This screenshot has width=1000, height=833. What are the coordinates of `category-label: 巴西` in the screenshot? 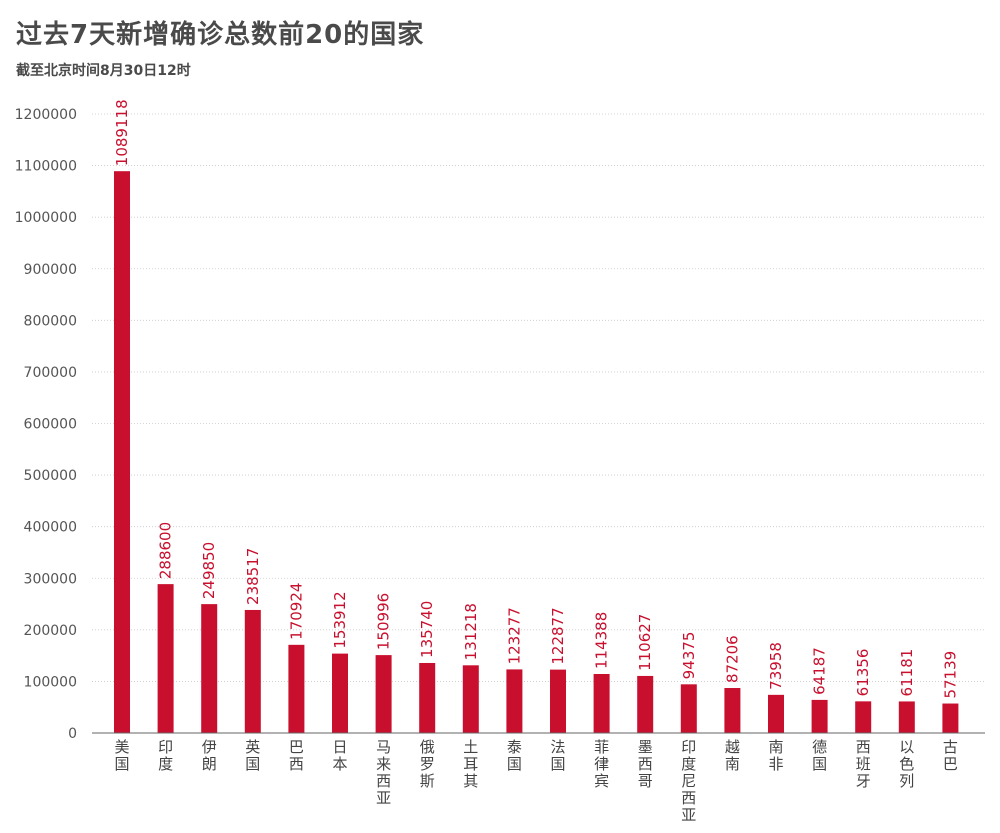 It's located at (296, 755).